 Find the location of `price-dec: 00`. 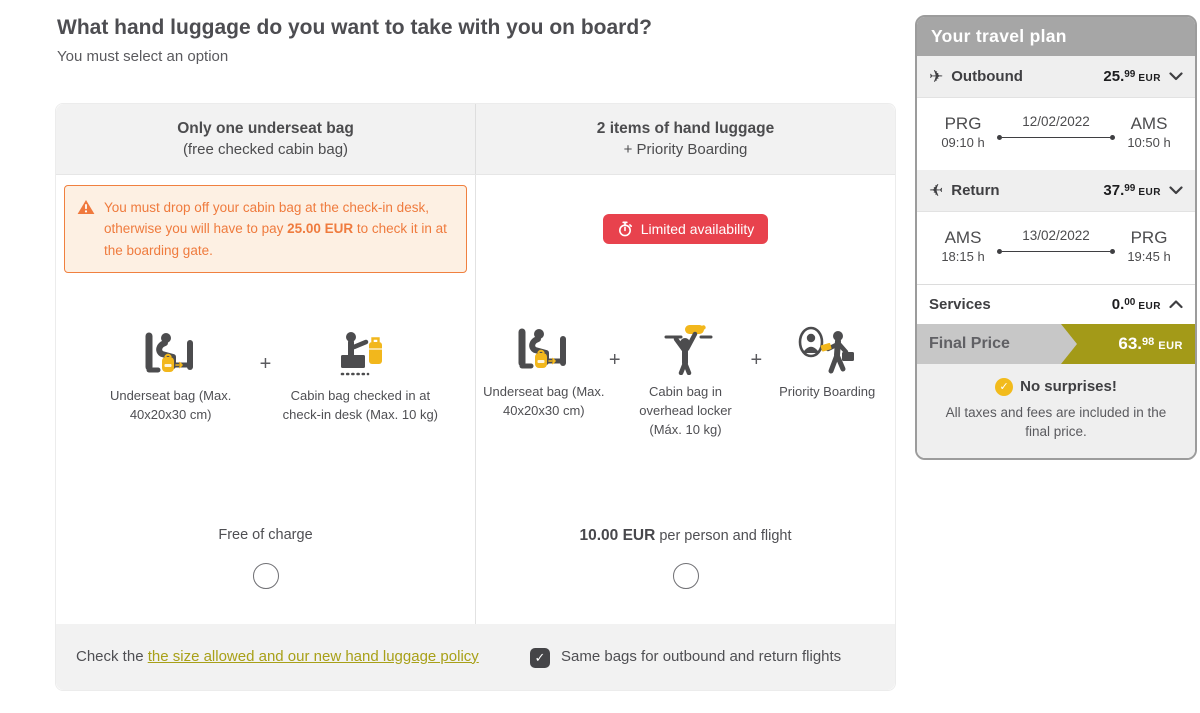

price-dec: 00 is located at coordinates (1130, 302).